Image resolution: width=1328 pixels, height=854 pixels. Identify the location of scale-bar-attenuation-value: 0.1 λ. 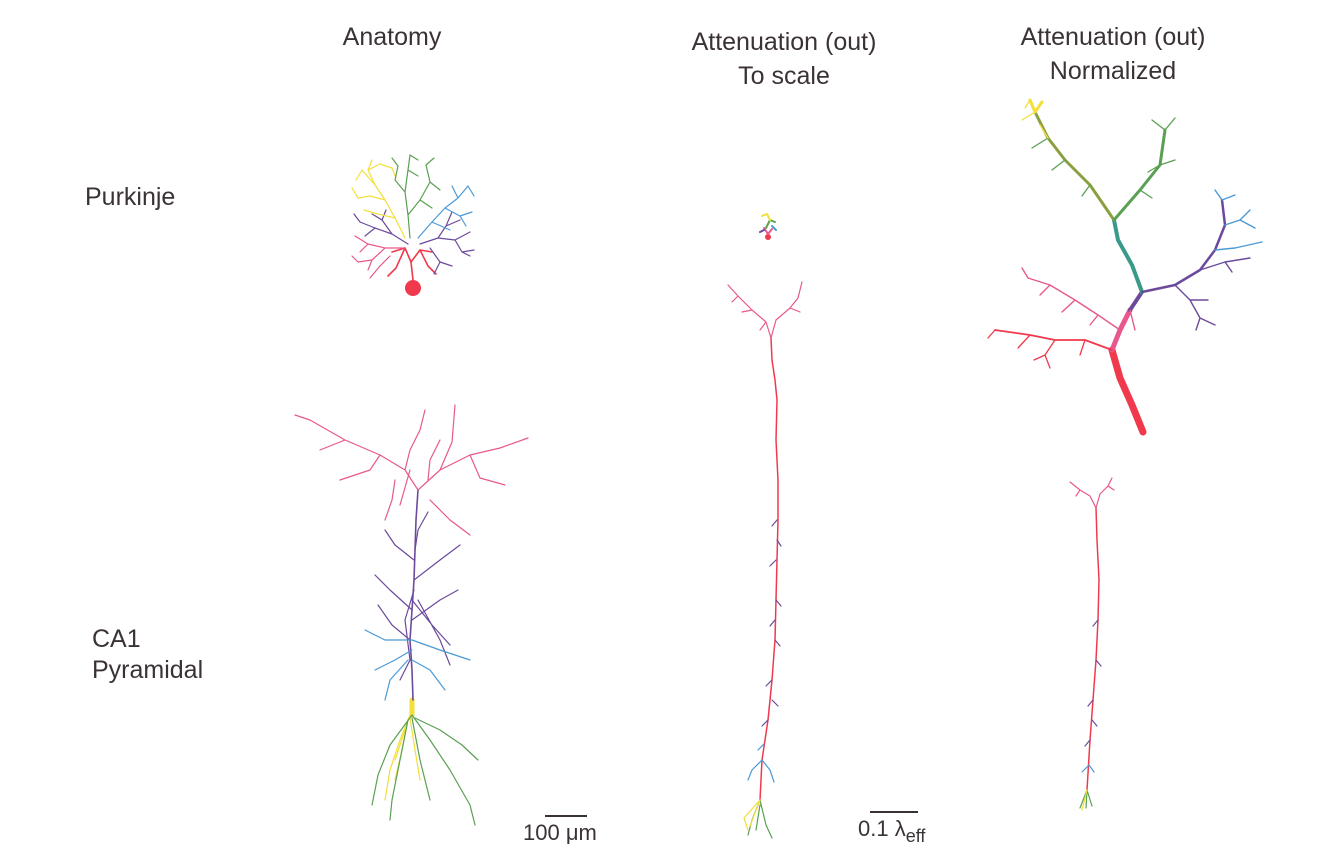
(882, 828).